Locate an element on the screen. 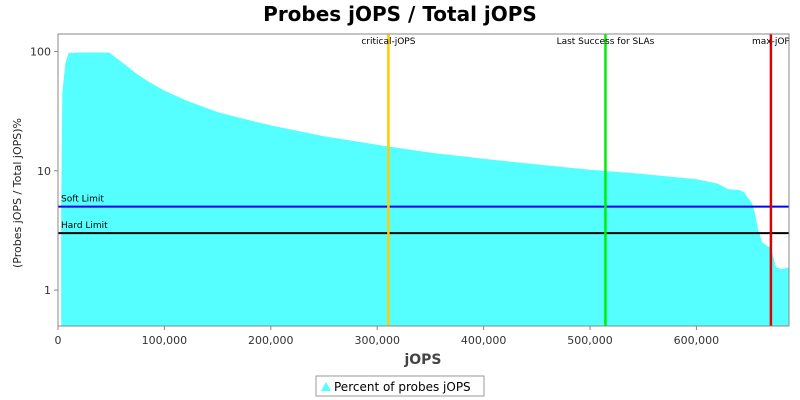 The height and width of the screenshot is (400, 800). y-axis-label: (Probes jOPS / Total jOPS)% is located at coordinates (17, 193).